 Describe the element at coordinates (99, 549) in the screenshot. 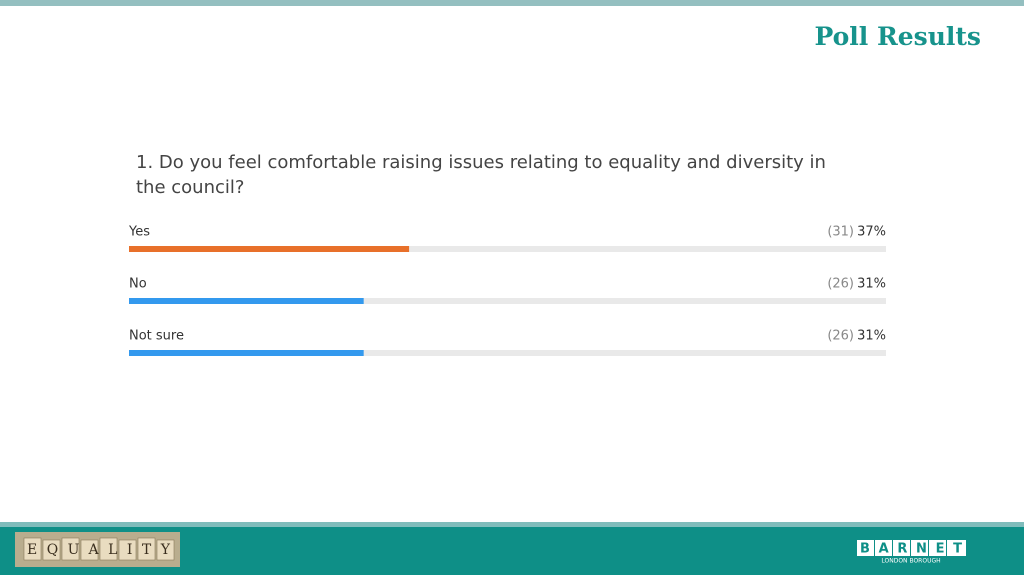

I see `letter-tiles` at that location.